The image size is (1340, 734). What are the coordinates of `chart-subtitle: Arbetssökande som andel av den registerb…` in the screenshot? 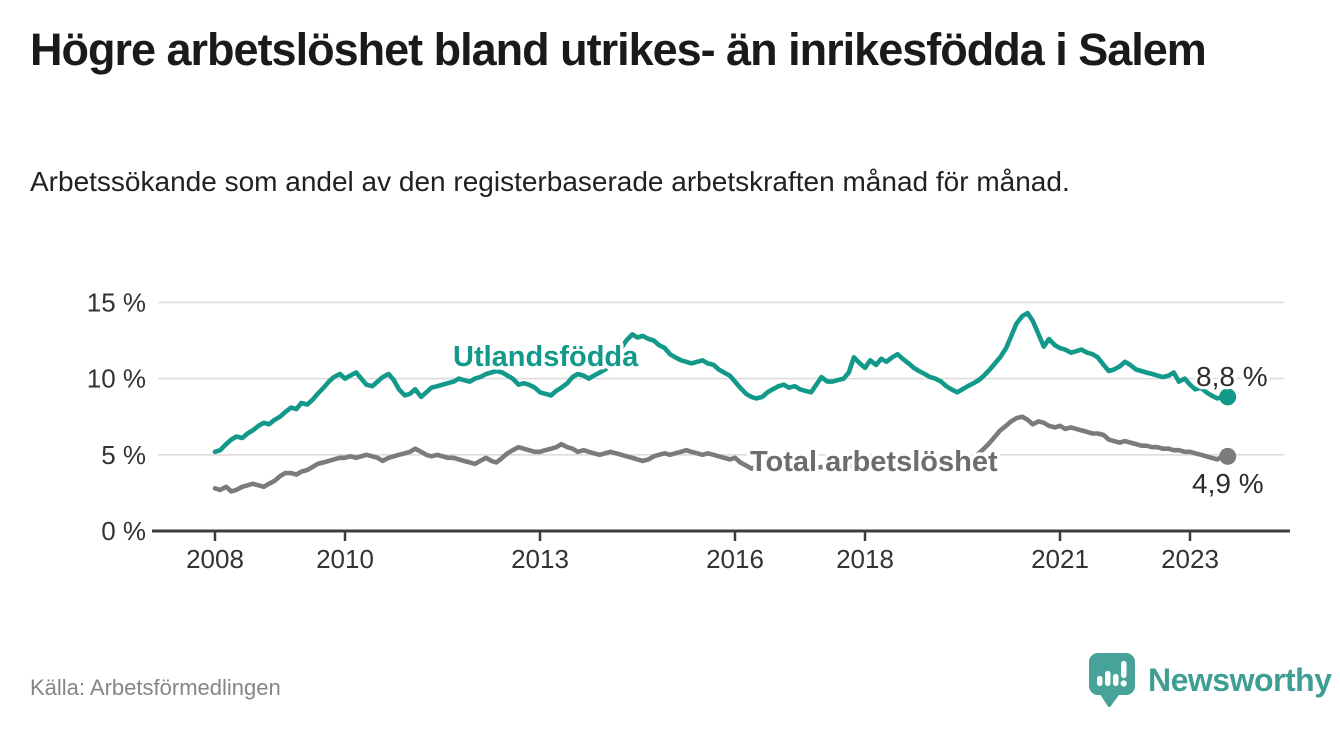 It's located at (550, 181).